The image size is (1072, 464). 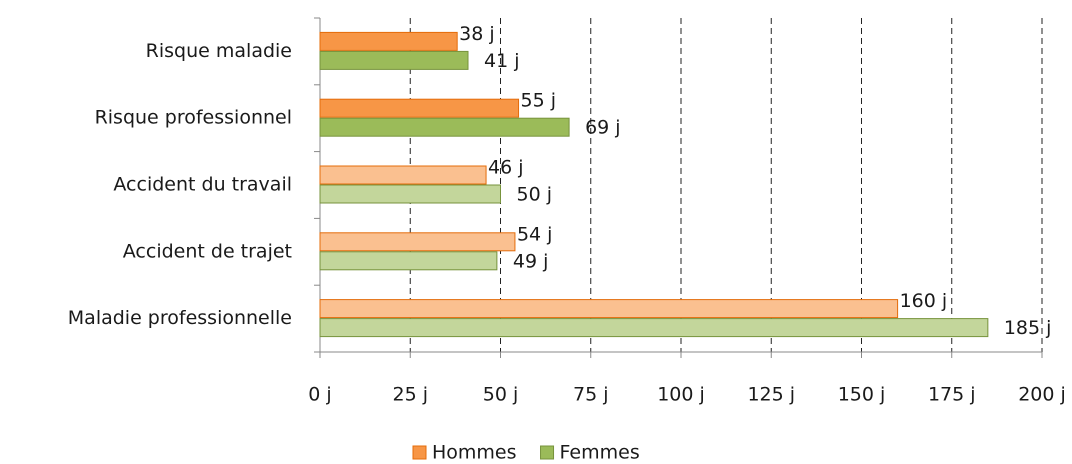 What do you see at coordinates (474, 453) in the screenshot?
I see `legend-label: Hommes` at bounding box center [474, 453].